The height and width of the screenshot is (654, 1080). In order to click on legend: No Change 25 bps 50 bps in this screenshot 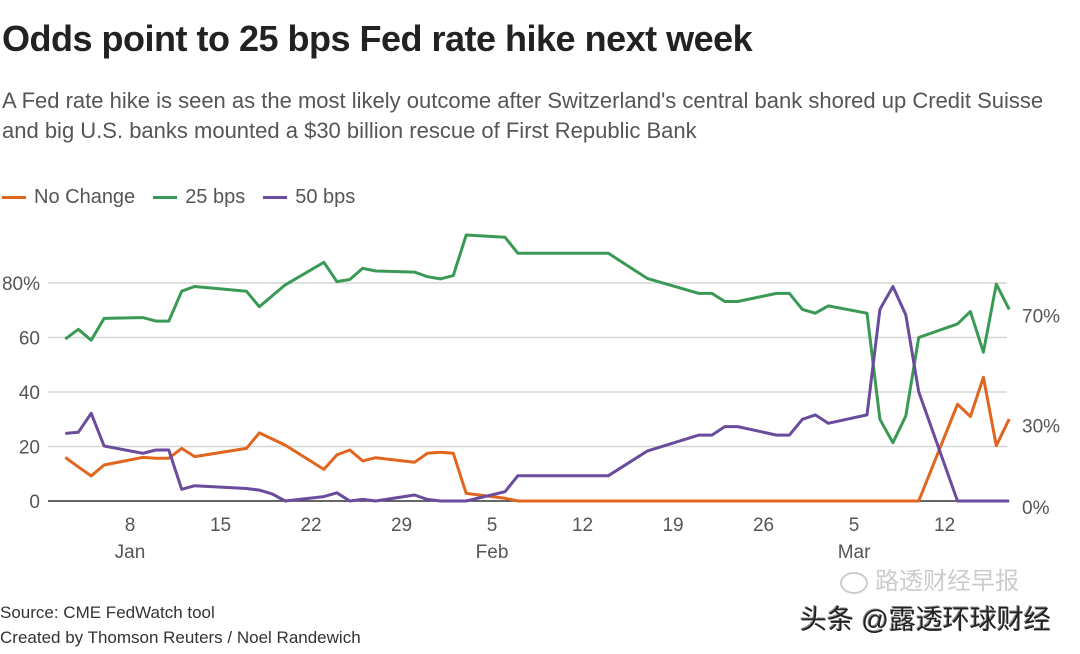, I will do `click(178, 197)`.